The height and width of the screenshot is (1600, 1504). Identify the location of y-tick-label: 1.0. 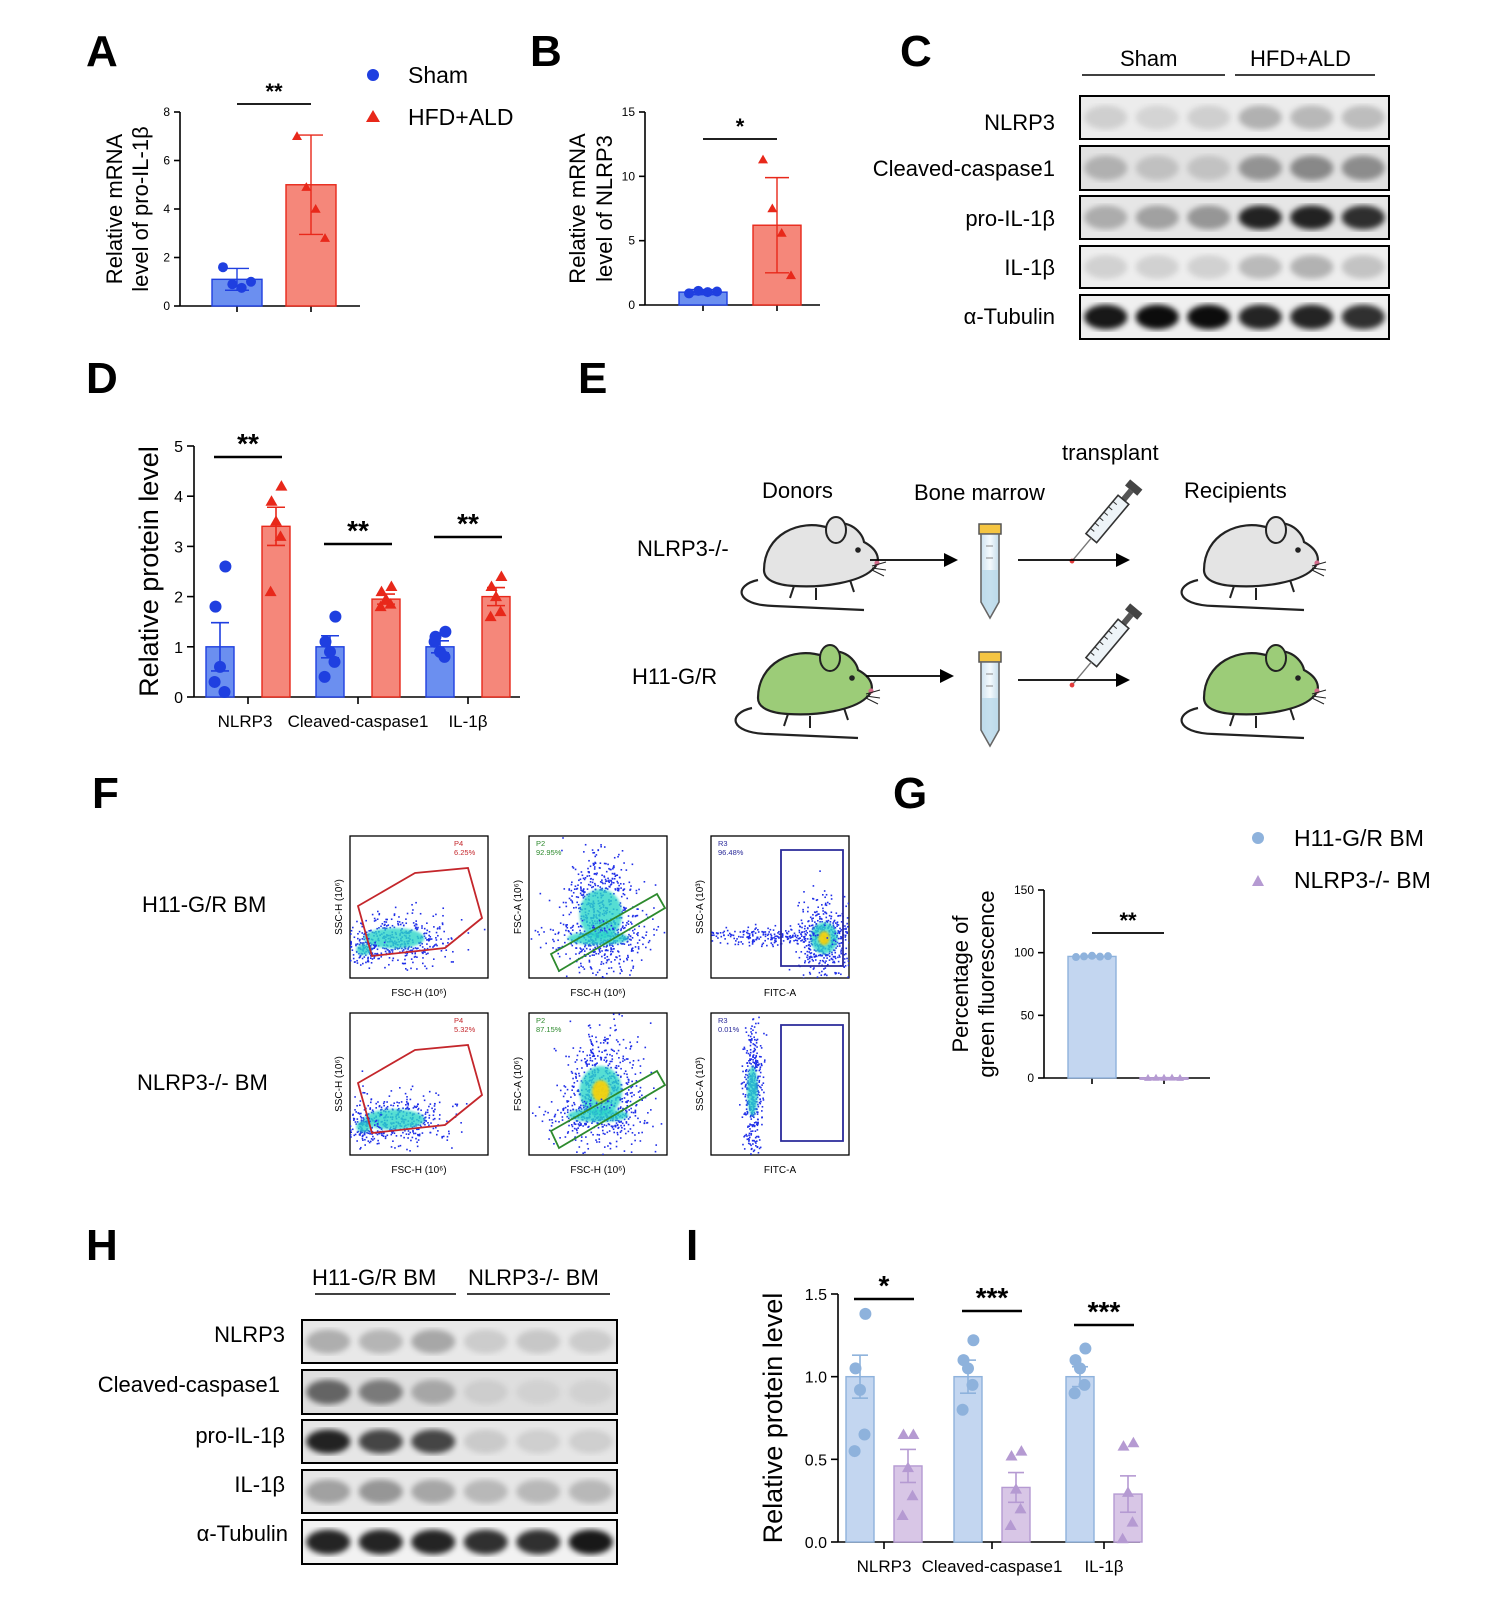
(816, 1378).